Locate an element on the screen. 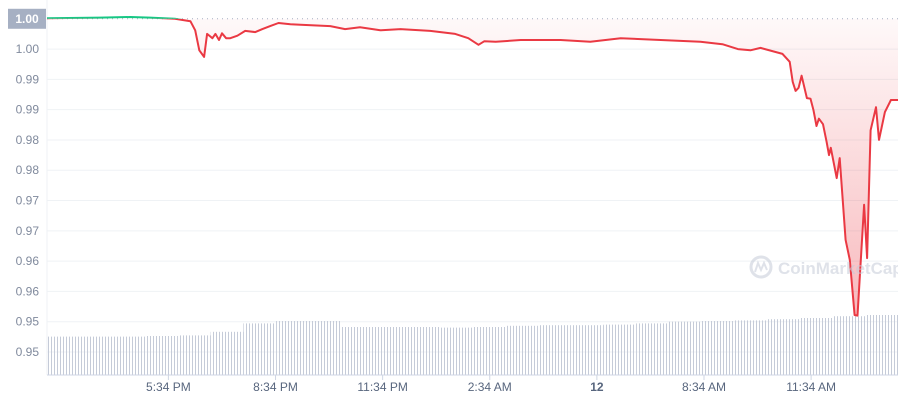 The width and height of the screenshot is (898, 400). watermark-text: CoinMarketCap is located at coordinates (838, 268).